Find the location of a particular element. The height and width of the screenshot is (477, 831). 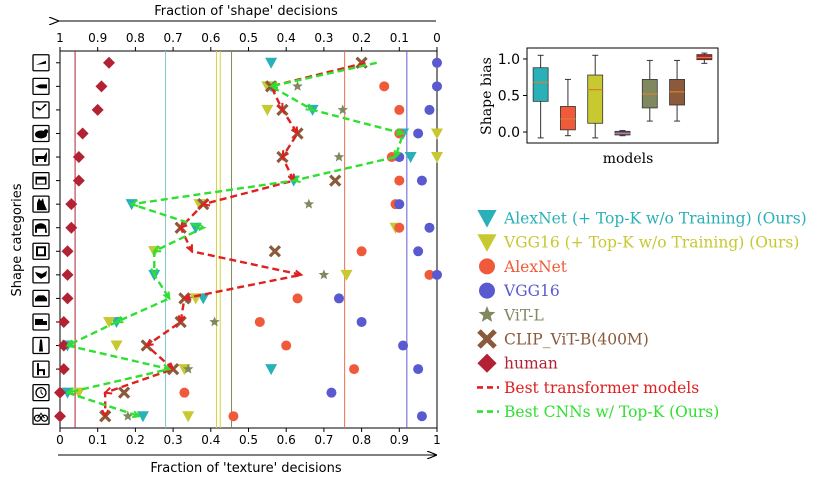

legend-item: Best transformer models is located at coordinates (588, 388).